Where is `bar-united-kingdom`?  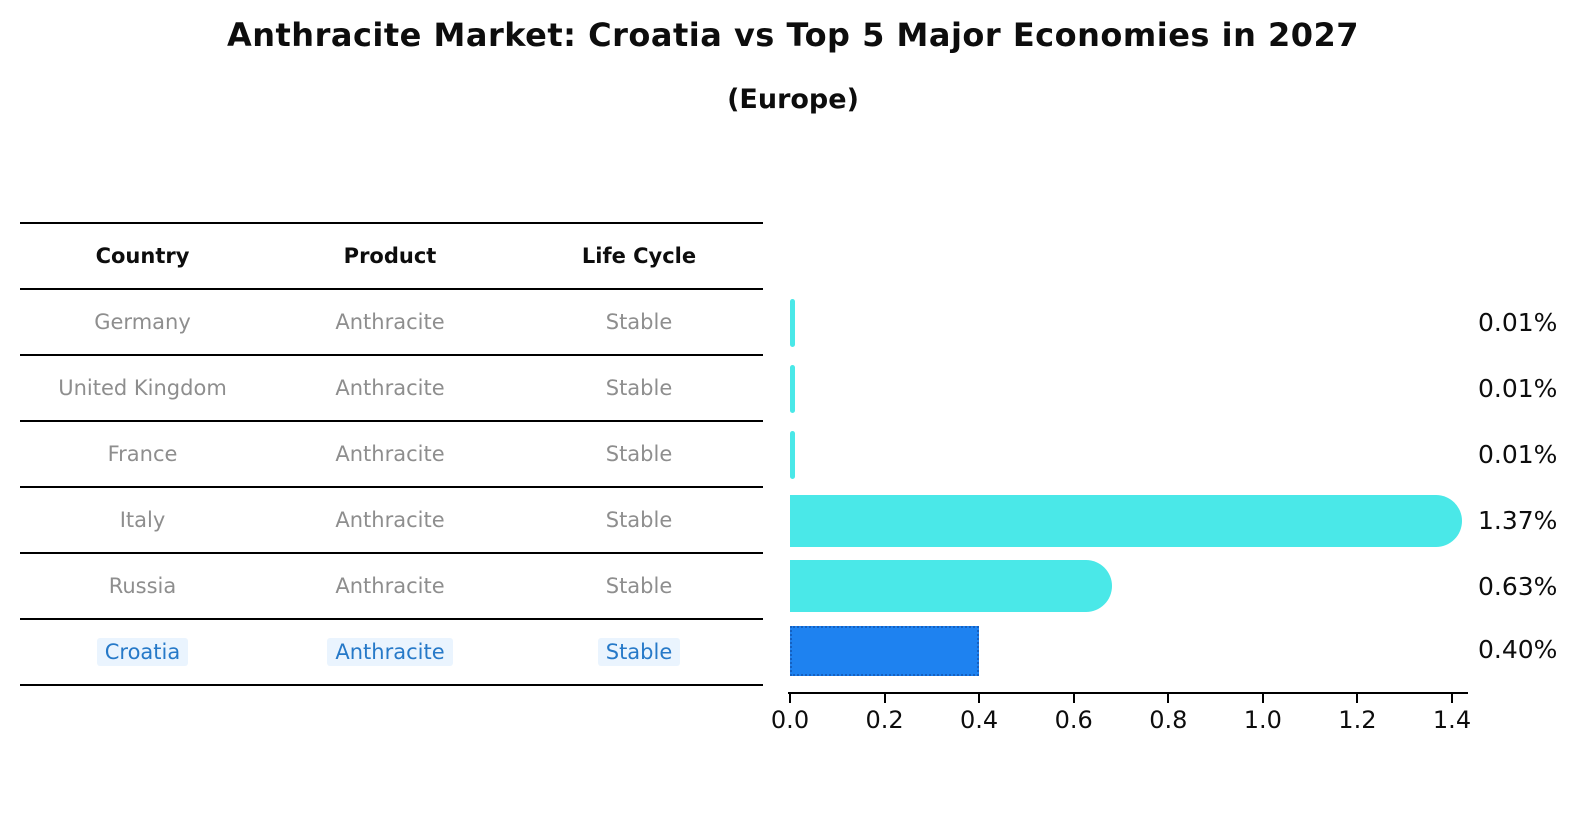
bar-united-kingdom is located at coordinates (792, 389).